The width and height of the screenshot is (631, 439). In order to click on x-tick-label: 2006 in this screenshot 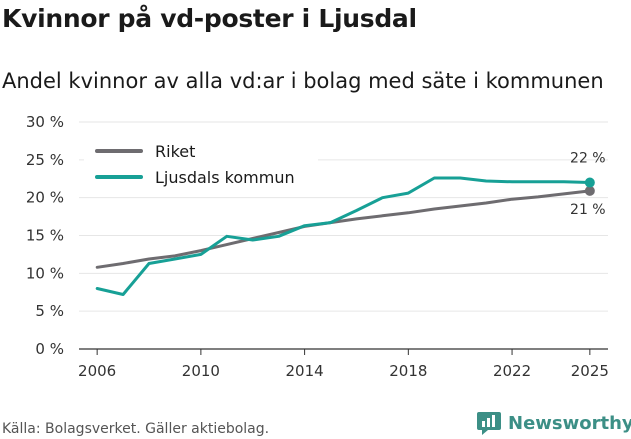, I will do `click(97, 371)`.